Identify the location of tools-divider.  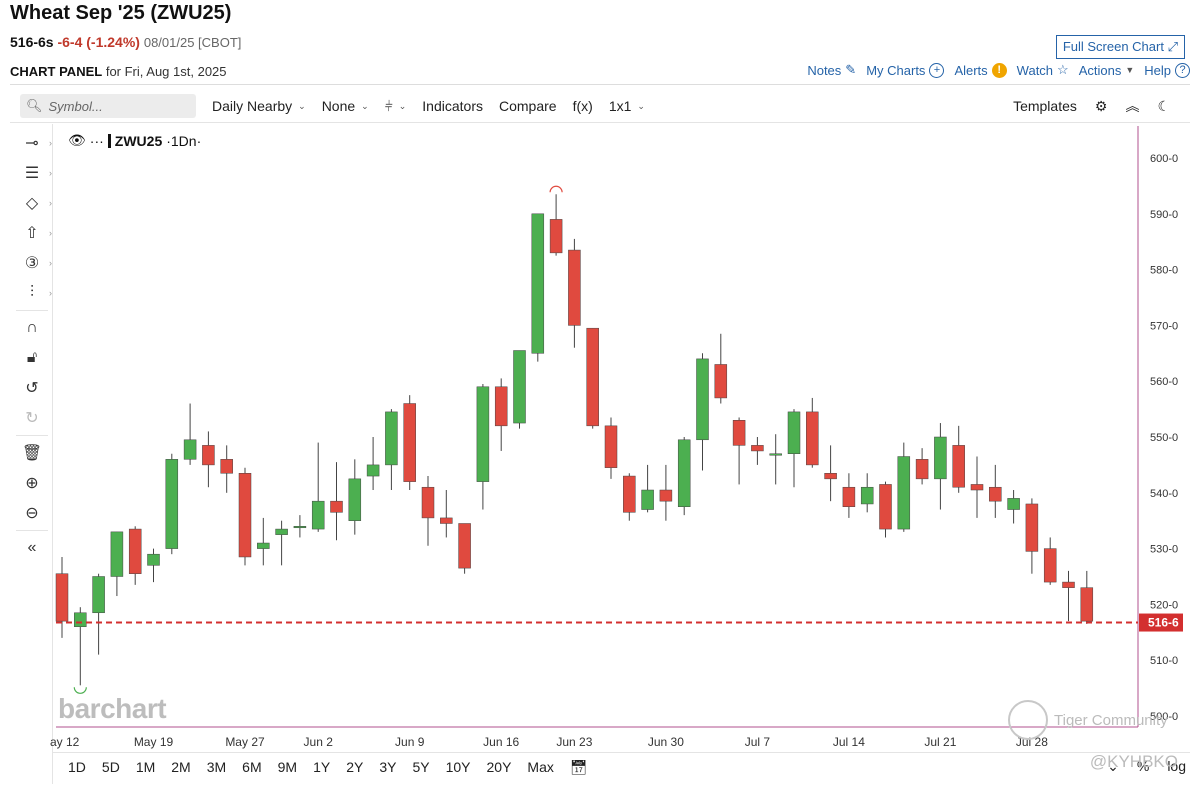
(32, 310).